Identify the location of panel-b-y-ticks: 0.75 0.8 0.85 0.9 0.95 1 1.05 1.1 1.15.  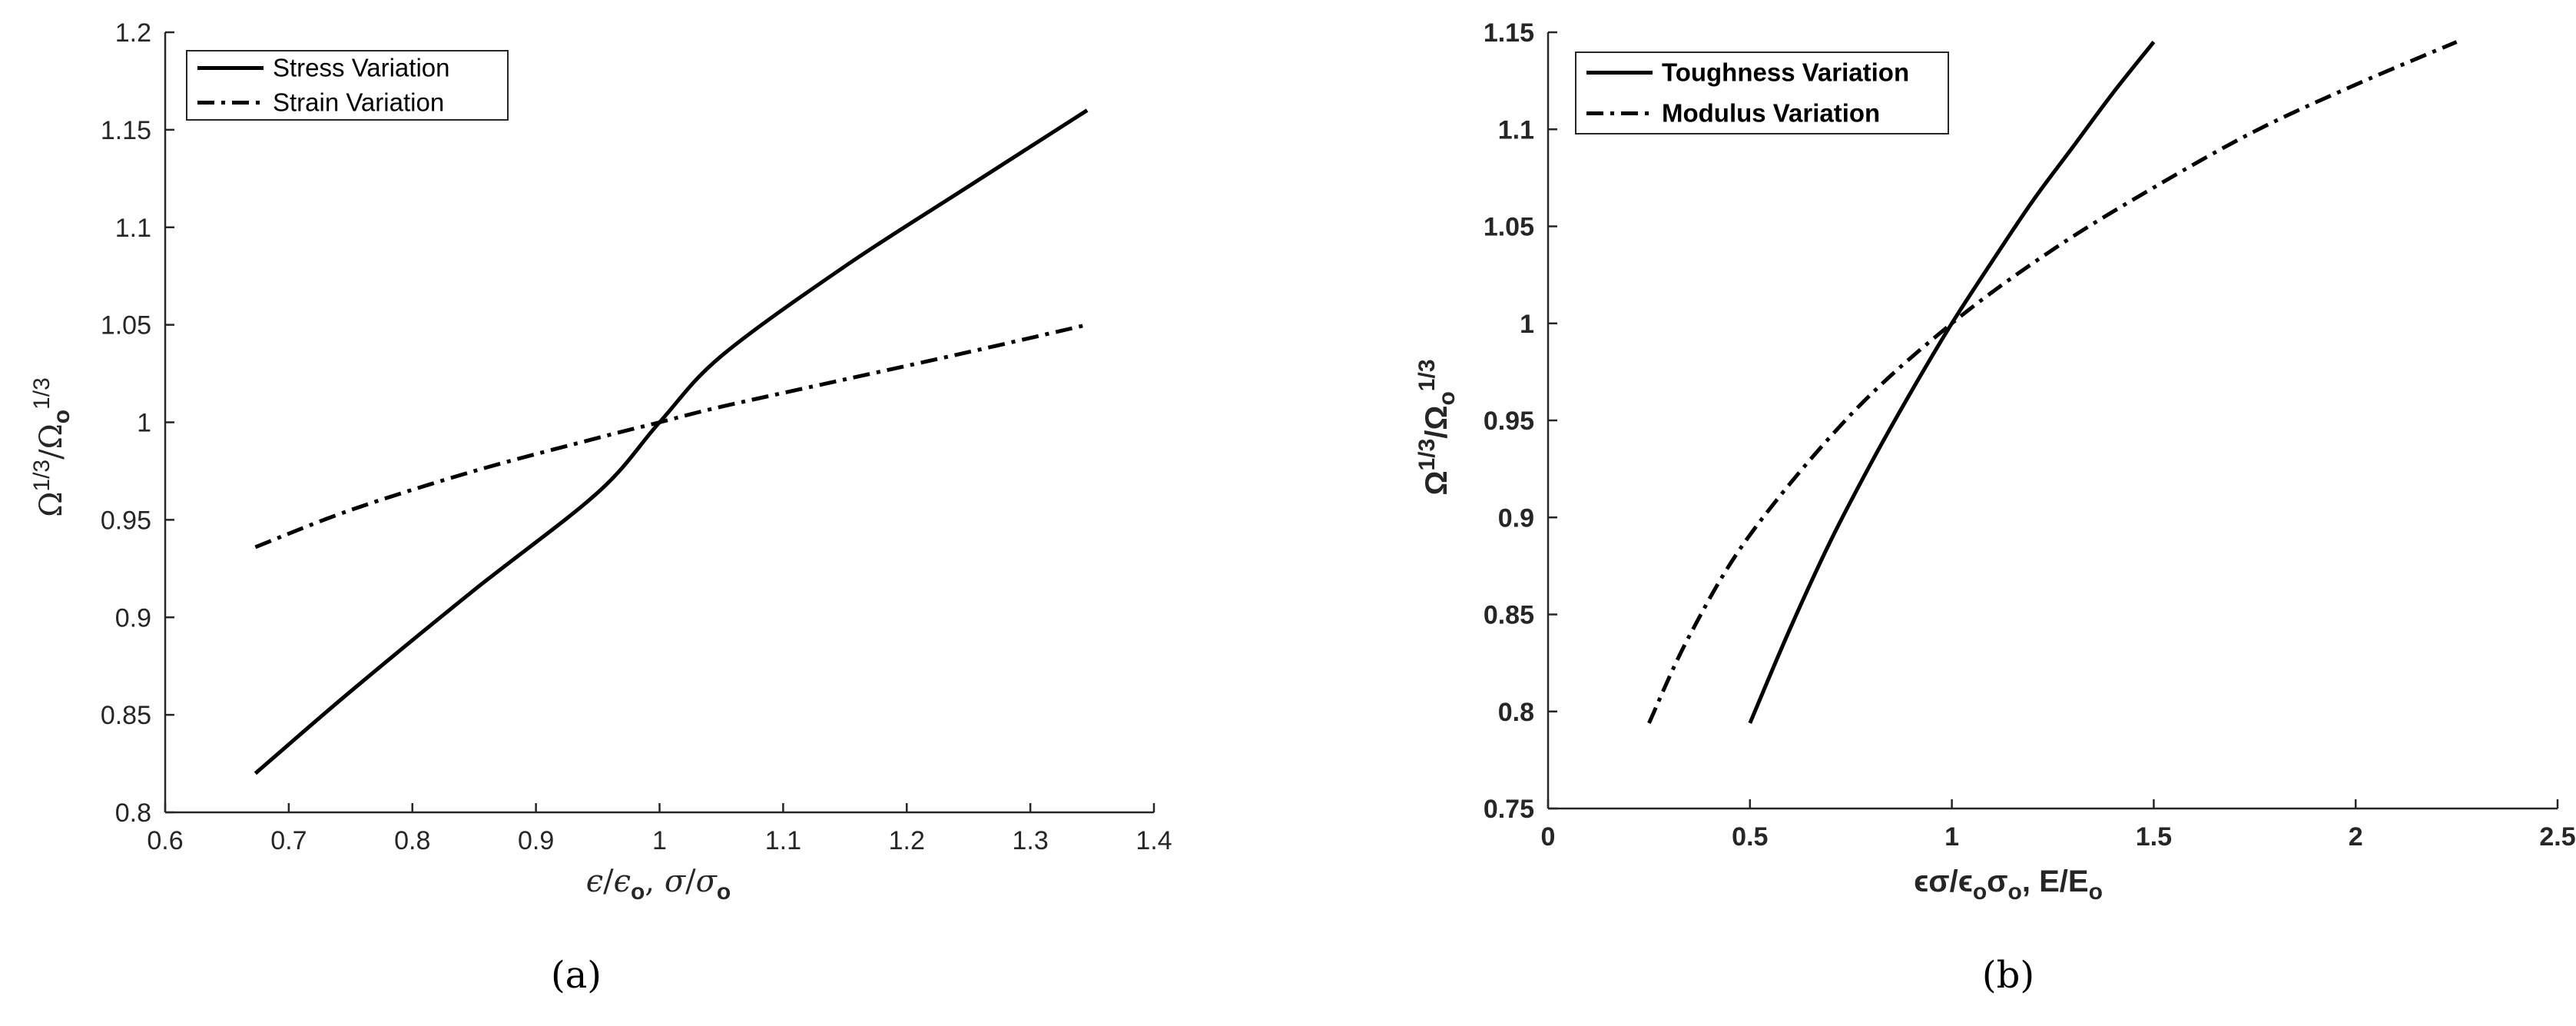
(1520, 421).